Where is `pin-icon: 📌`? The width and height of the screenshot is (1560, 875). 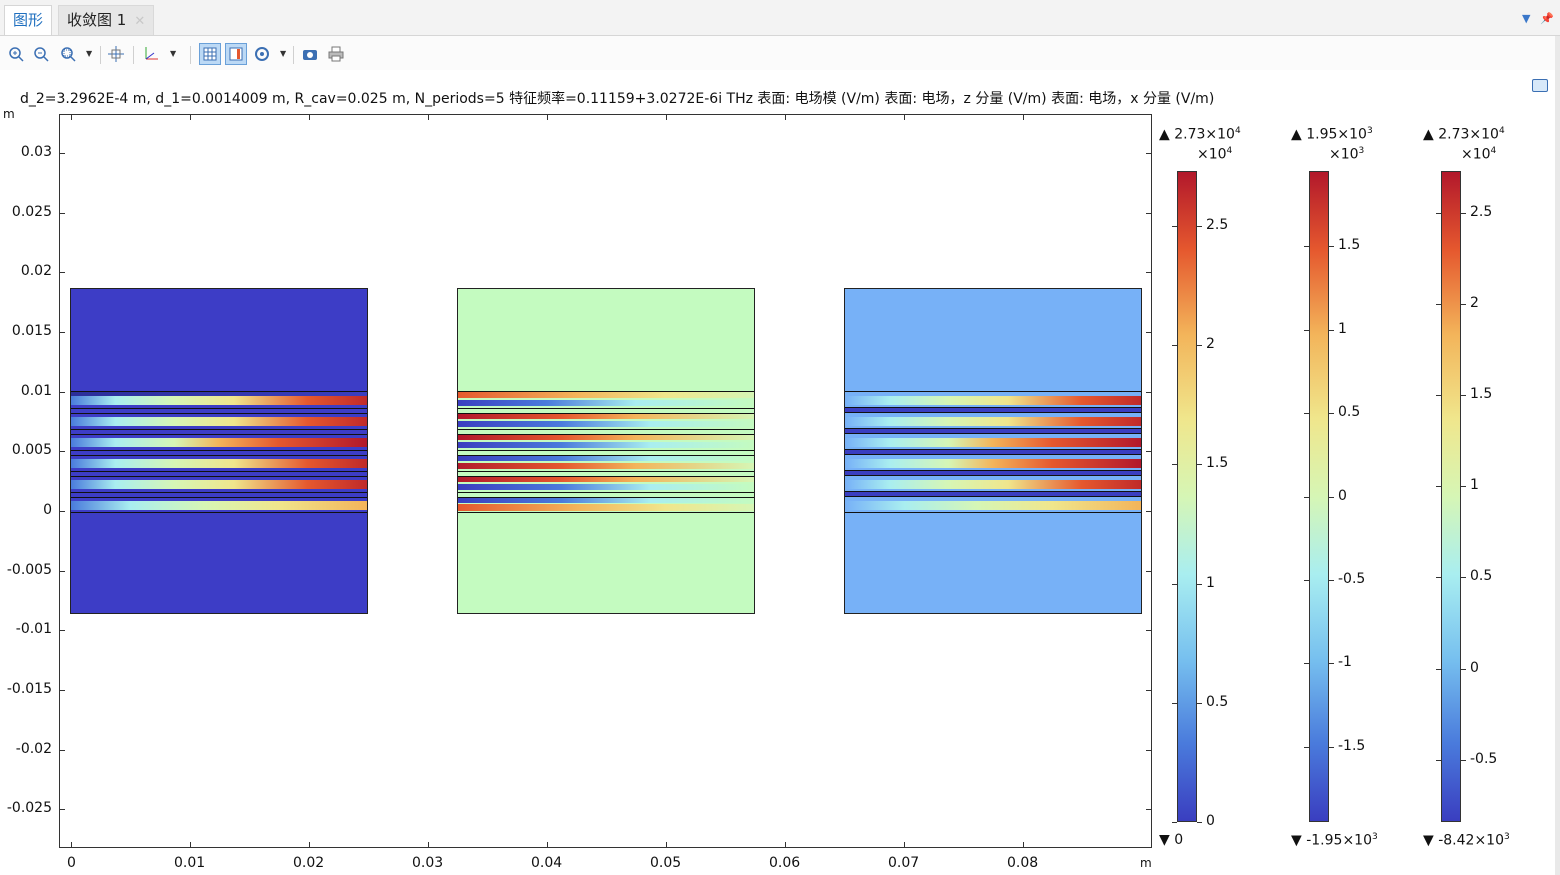
pin-icon: 📌 is located at coordinates (1547, 18).